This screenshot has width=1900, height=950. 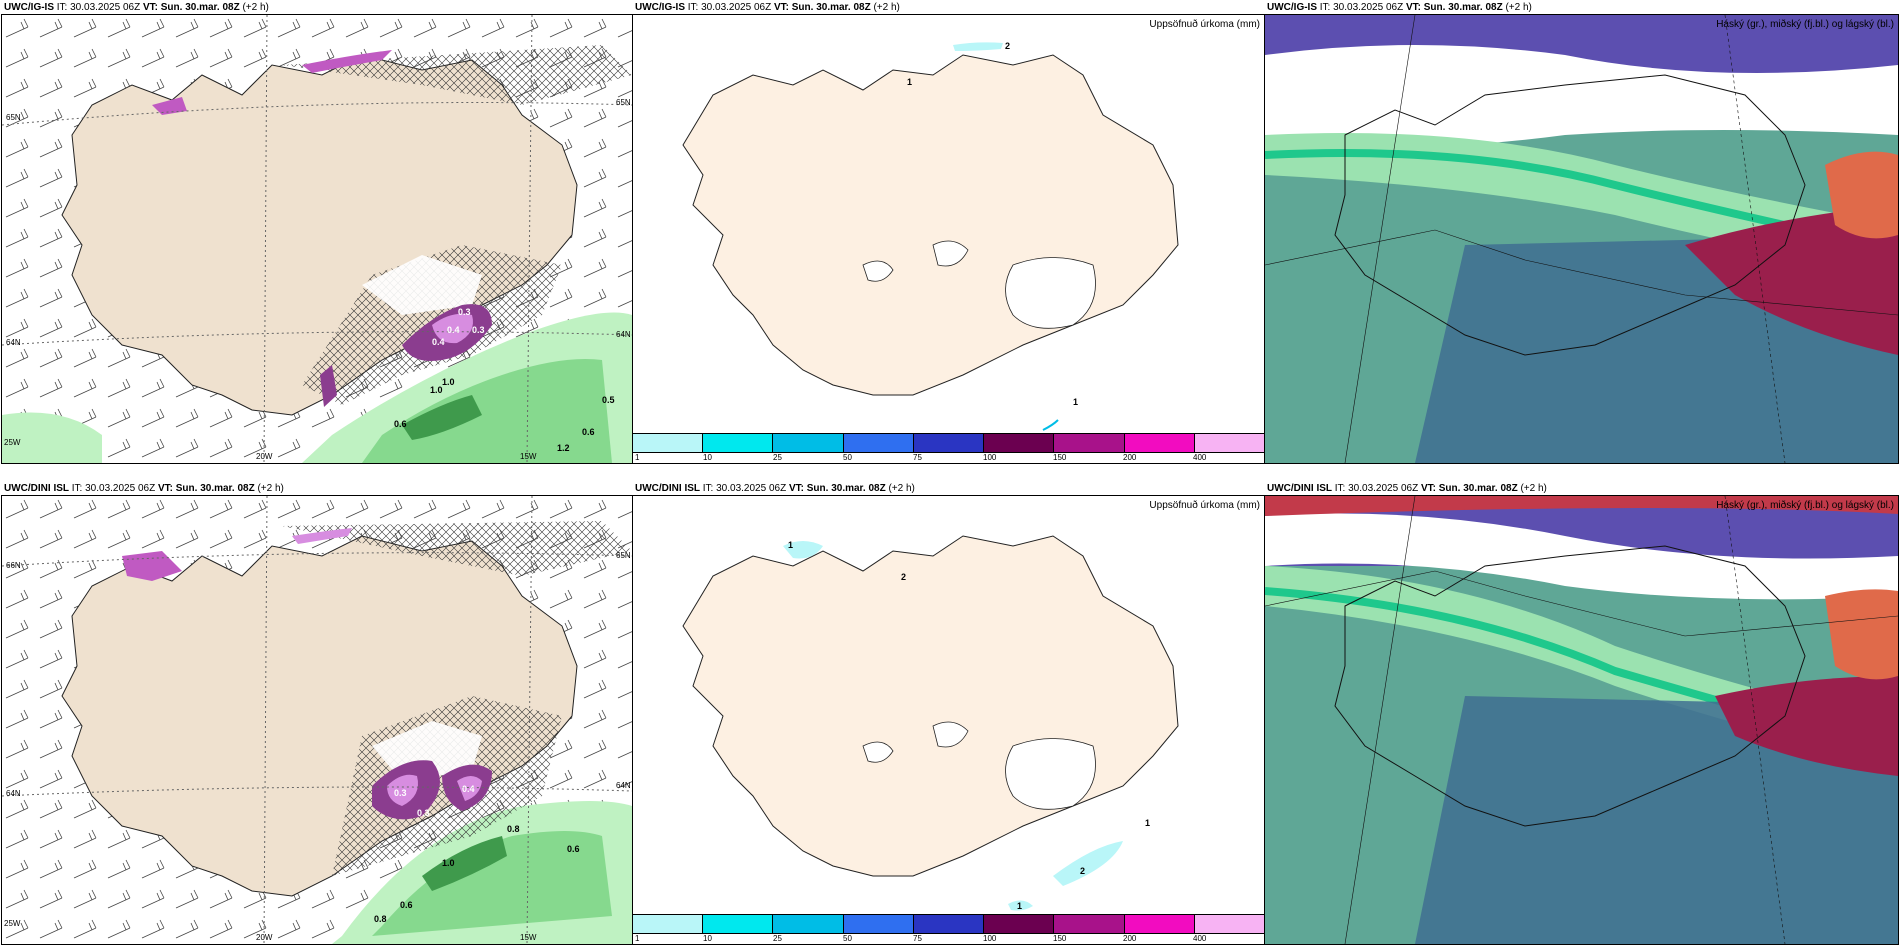 What do you see at coordinates (528, 456) in the screenshot?
I see `coord-label: 15W` at bounding box center [528, 456].